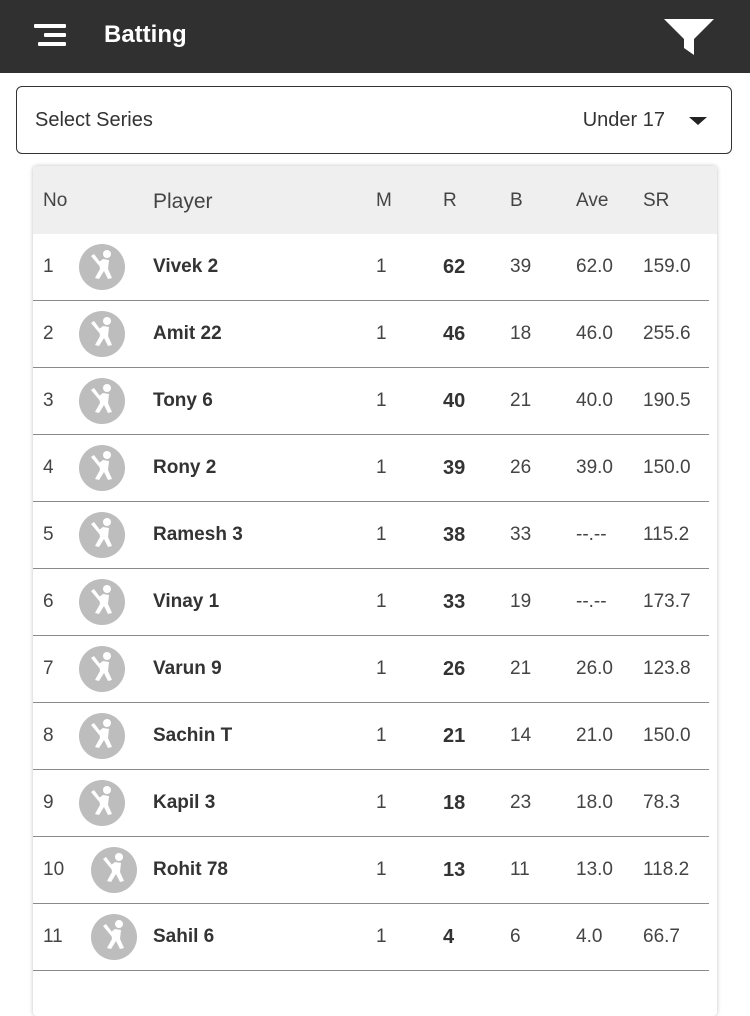 The image size is (750, 1016). What do you see at coordinates (371, 870) in the screenshot?
I see `table-row: 10 Rohit 78 1 13 11 13.0 118.2` at bounding box center [371, 870].